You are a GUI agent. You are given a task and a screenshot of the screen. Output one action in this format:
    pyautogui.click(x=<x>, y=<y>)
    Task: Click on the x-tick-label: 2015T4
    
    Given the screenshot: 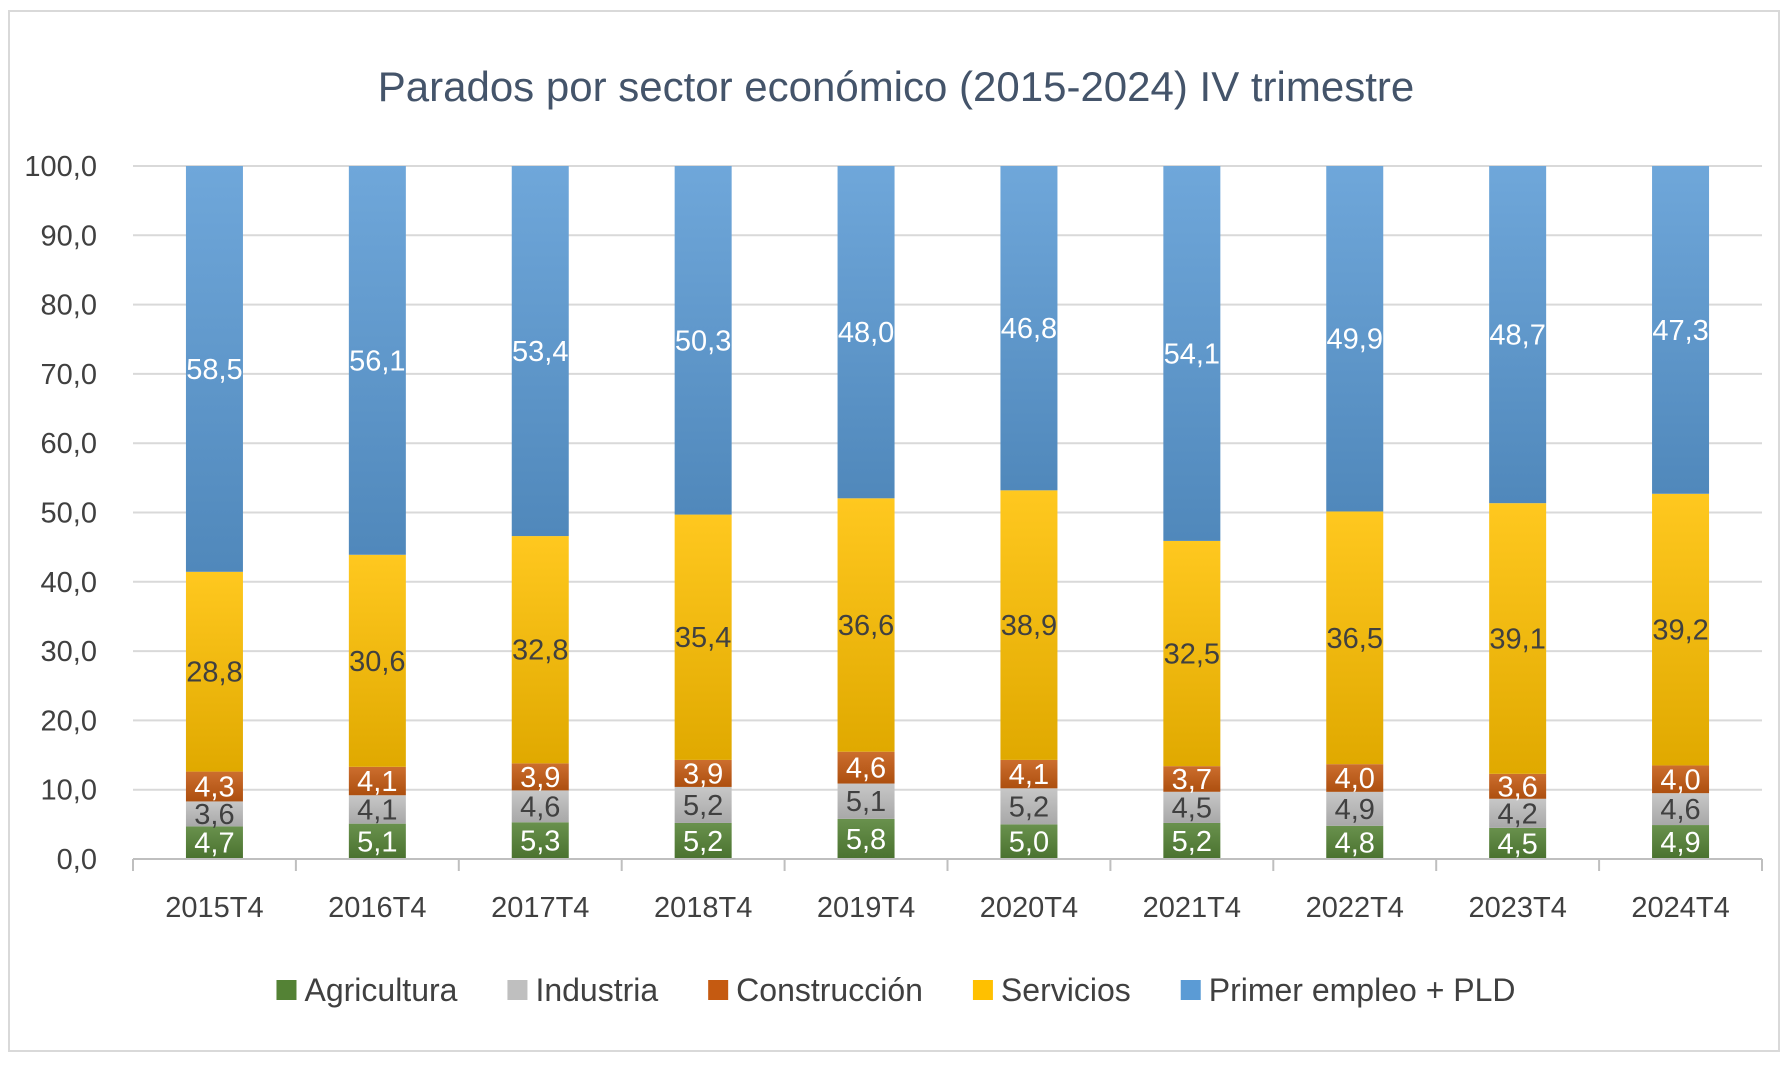 What is the action you would take?
    pyautogui.click(x=214, y=908)
    